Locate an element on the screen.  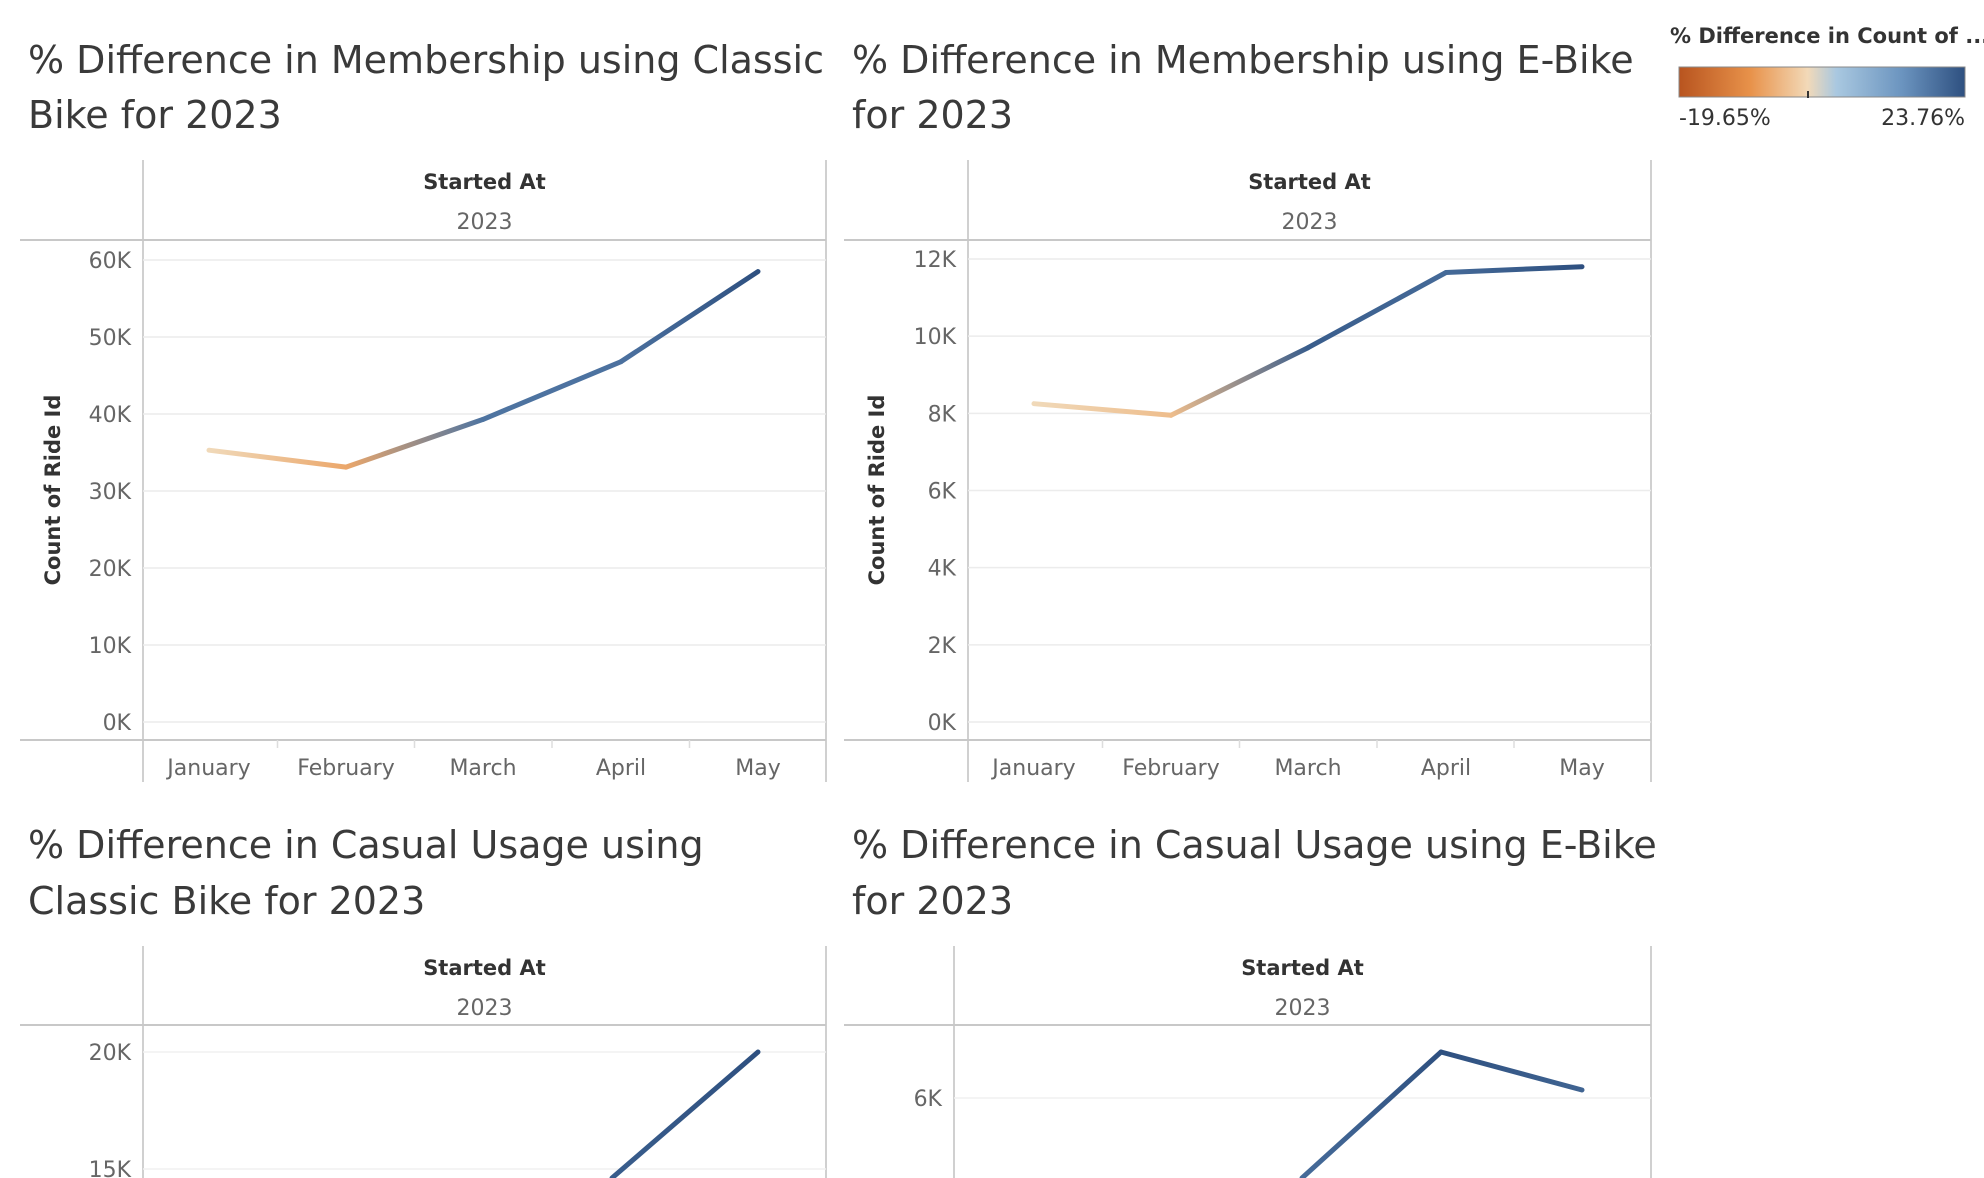
chart-3-column-header-value: 2023 is located at coordinates (485, 1008).